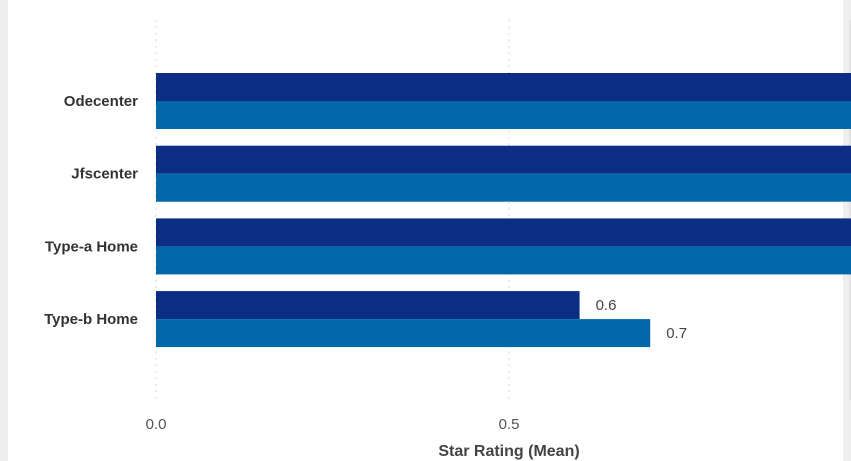 Image resolution: width=851 pixels, height=461 pixels. What do you see at coordinates (91, 210) in the screenshot?
I see `category-labels: Odecenter Jfscenter Type-a Home Type-b Home` at bounding box center [91, 210].